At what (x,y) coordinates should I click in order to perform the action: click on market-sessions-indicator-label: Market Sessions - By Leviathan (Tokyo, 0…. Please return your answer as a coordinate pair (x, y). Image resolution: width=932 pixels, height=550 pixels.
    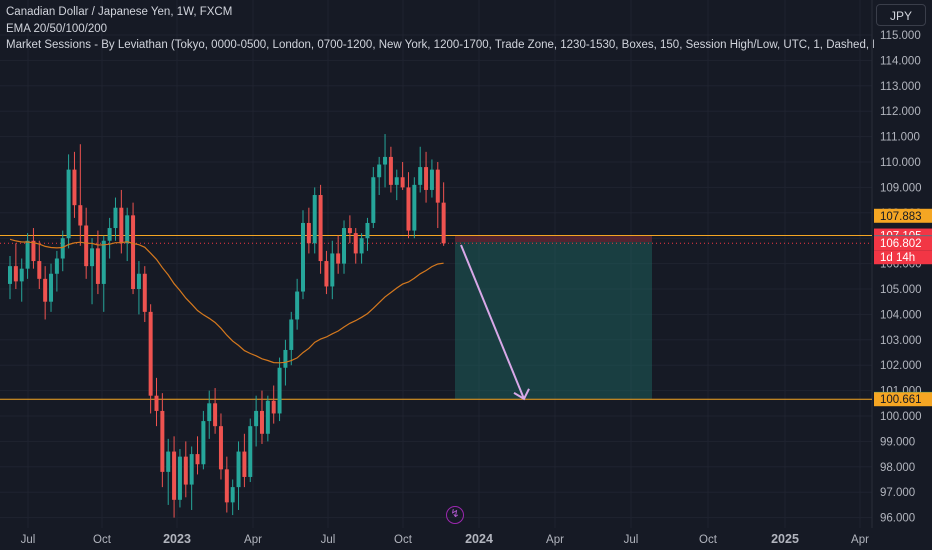
    Looking at the image, I should click on (440, 45).